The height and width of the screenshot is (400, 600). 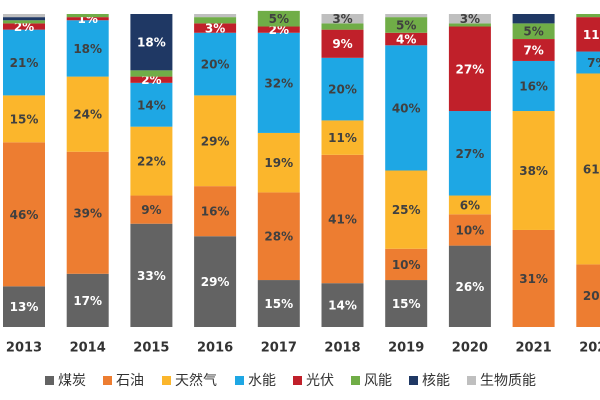 I want to click on x-tick-label: 2020, so click(x=470, y=348).